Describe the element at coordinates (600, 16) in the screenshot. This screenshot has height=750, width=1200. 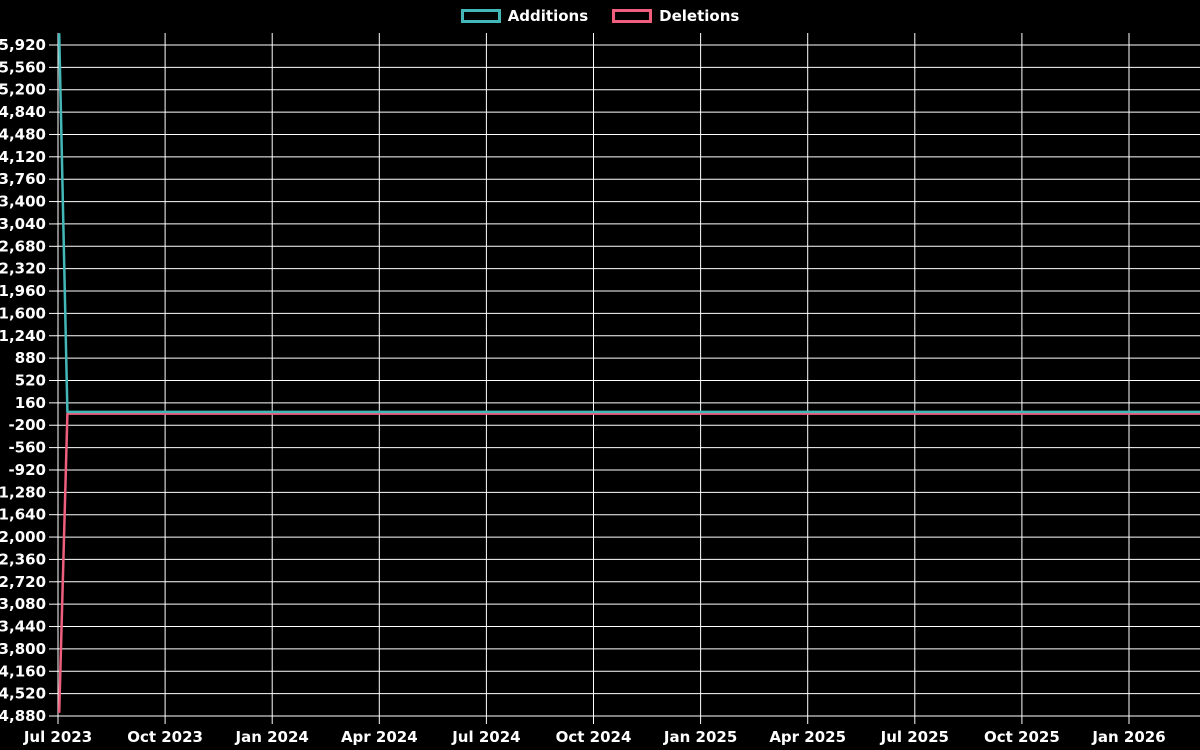
I see `chart-legend: Additions Deletions` at that location.